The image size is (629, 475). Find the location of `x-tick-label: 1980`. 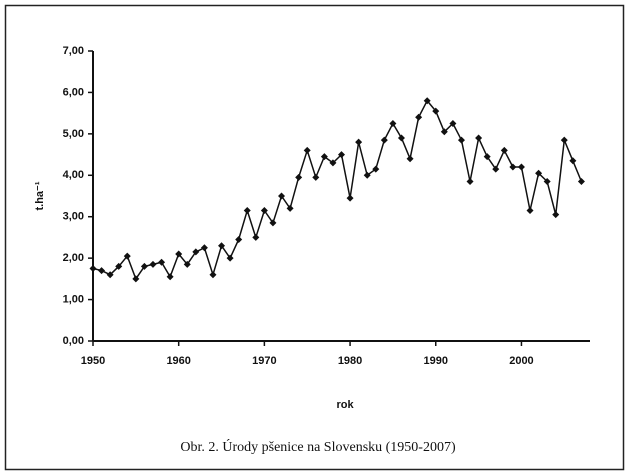

x-tick-label: 1980 is located at coordinates (350, 361).